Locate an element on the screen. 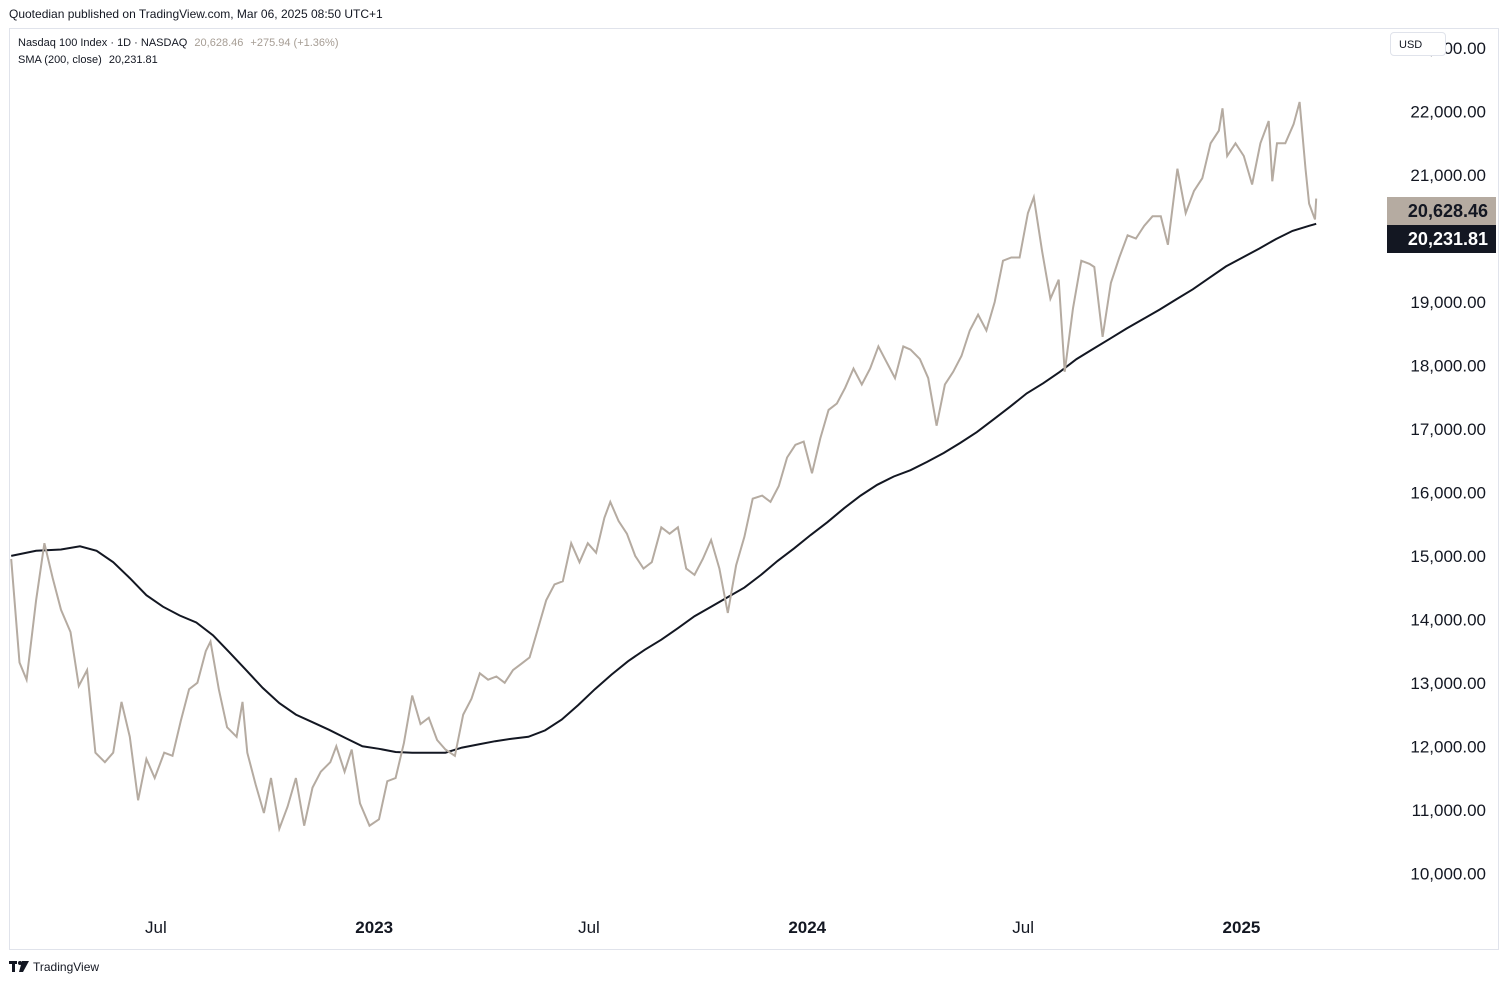 Image resolution: width=1510 pixels, height=986 pixels. tradingview-logo-icon is located at coordinates (19, 966).